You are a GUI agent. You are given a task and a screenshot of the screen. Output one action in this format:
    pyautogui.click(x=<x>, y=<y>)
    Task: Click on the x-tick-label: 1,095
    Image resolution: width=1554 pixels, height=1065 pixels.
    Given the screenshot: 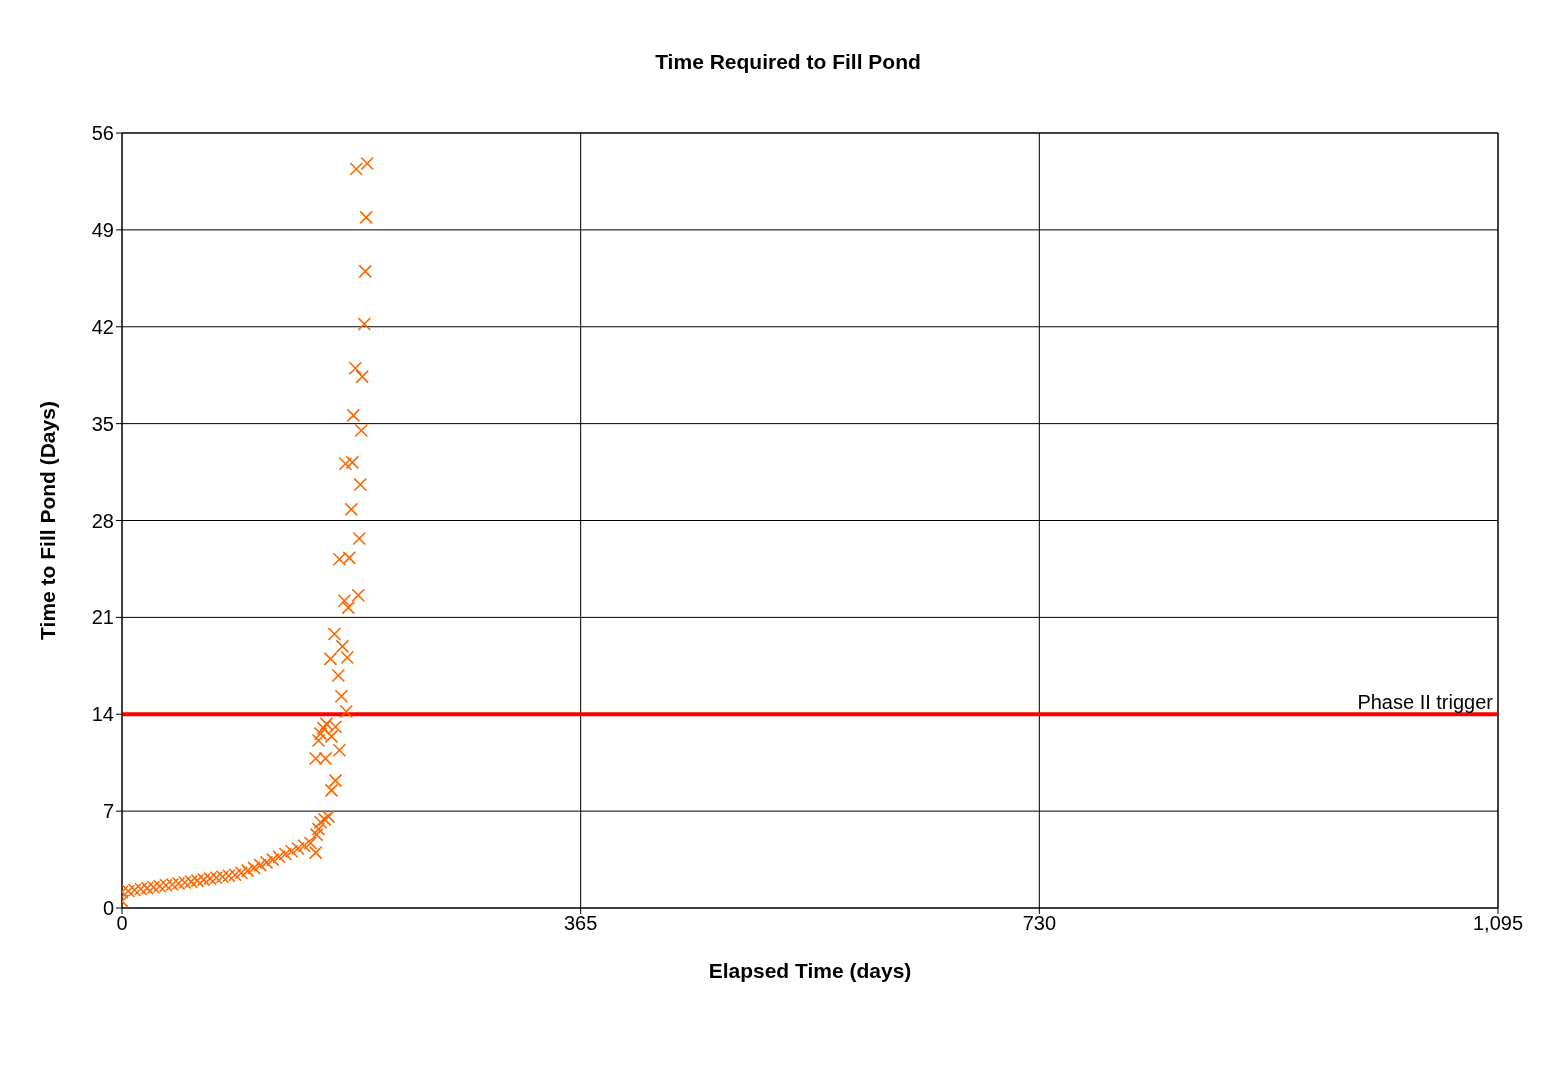 What is the action you would take?
    pyautogui.click(x=1498, y=923)
    